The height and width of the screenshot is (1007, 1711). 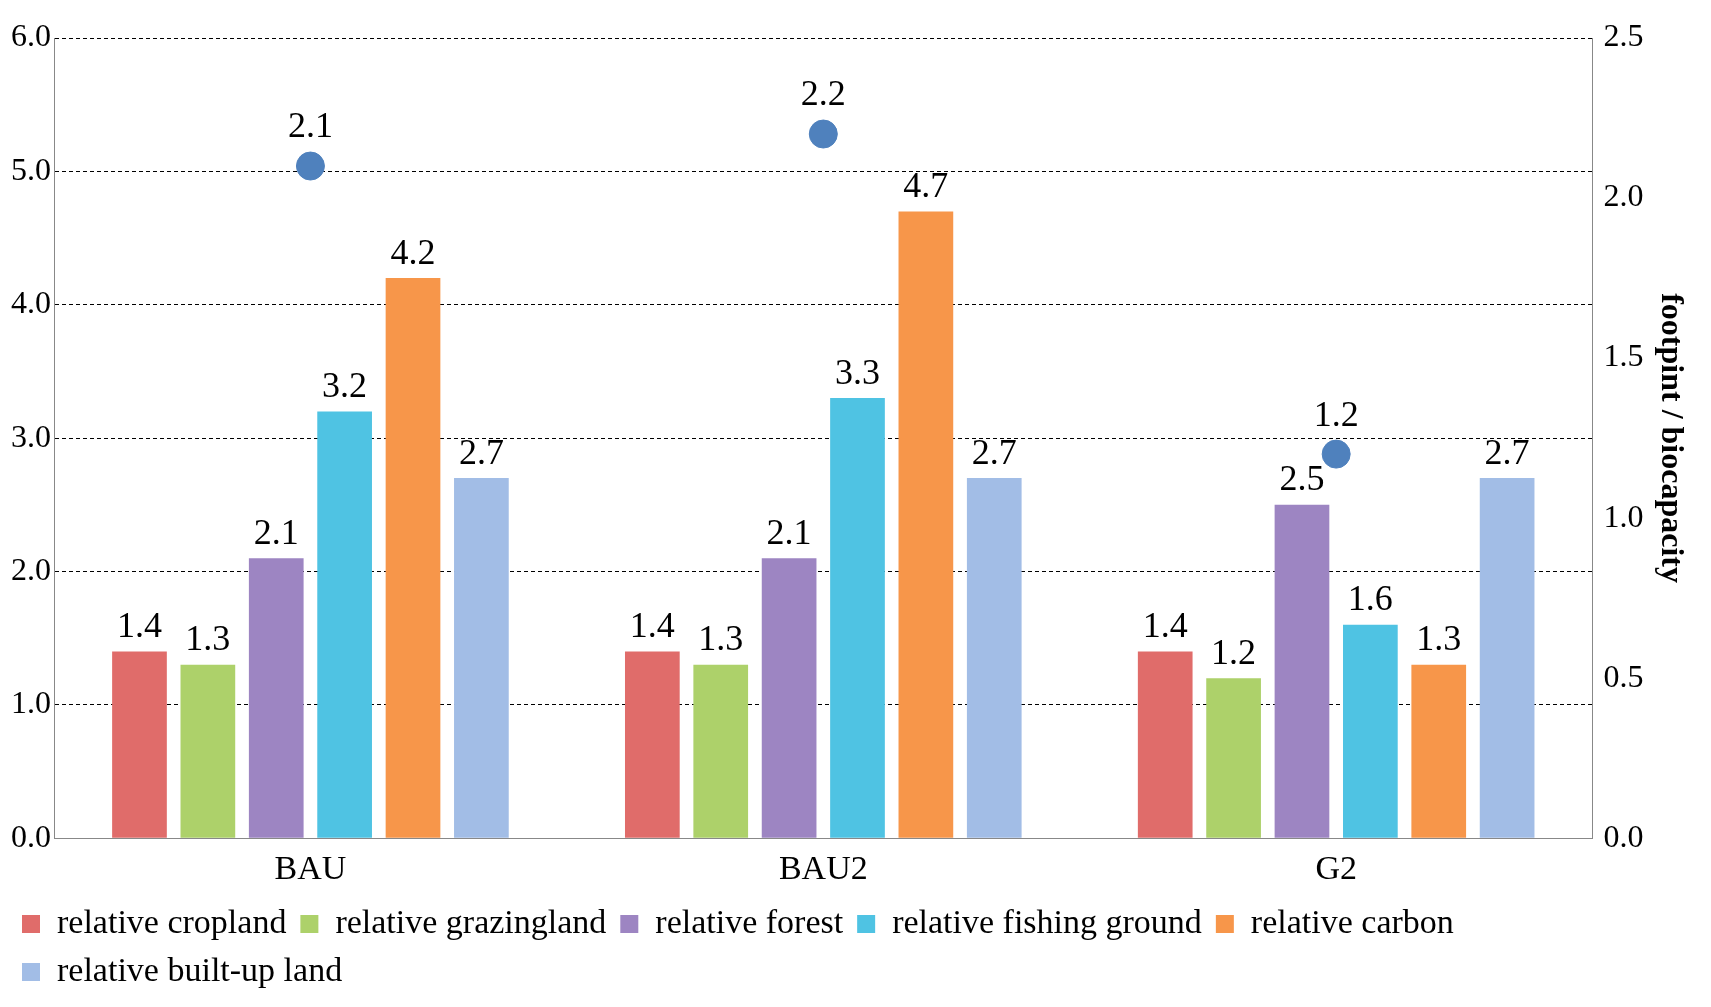 What do you see at coordinates (823, 867) in the screenshot?
I see `x-tick-label: BAU2` at bounding box center [823, 867].